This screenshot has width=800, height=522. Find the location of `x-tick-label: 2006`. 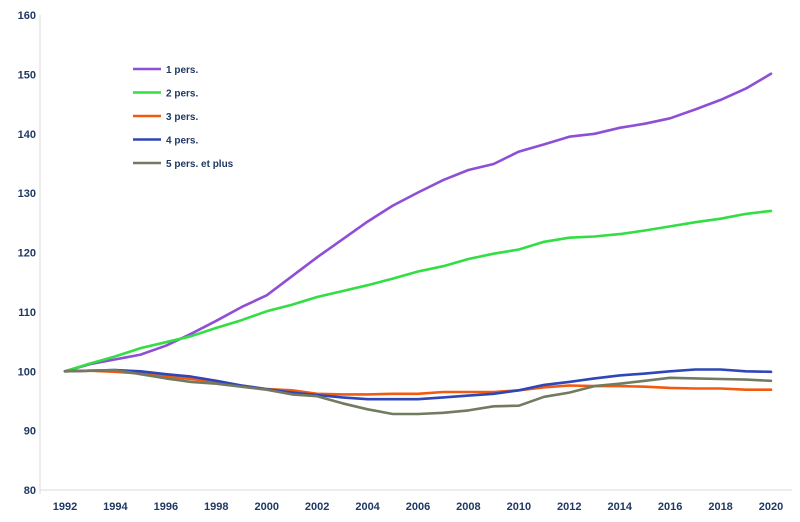

x-tick-label: 2006 is located at coordinates (418, 507).